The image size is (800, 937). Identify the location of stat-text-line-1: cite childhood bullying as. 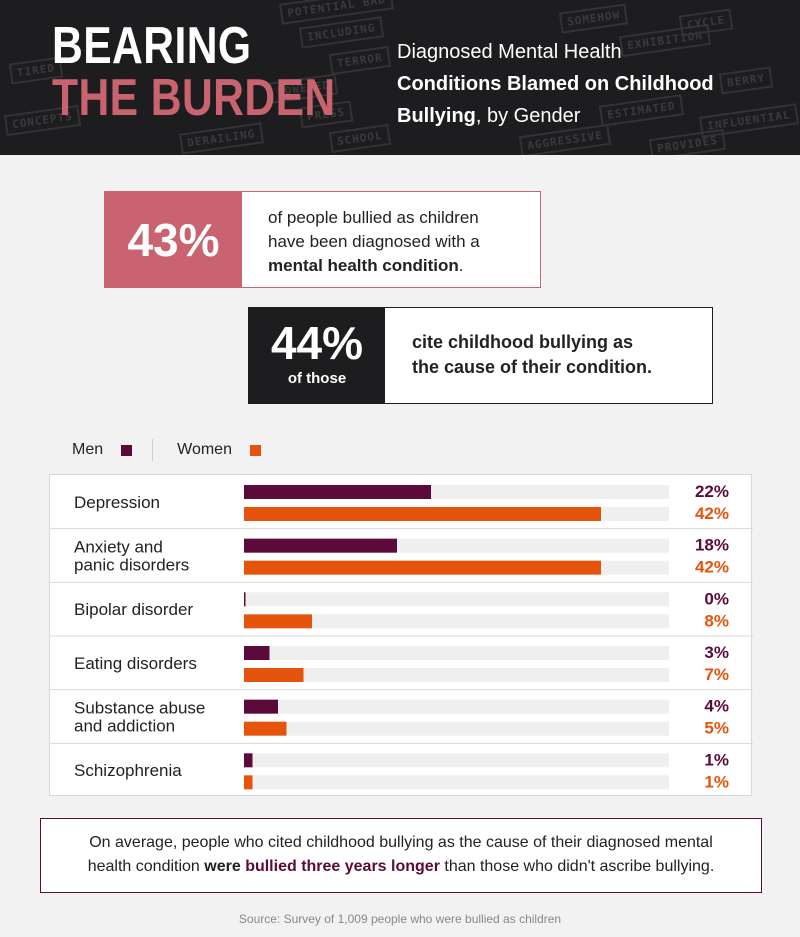
(523, 342).